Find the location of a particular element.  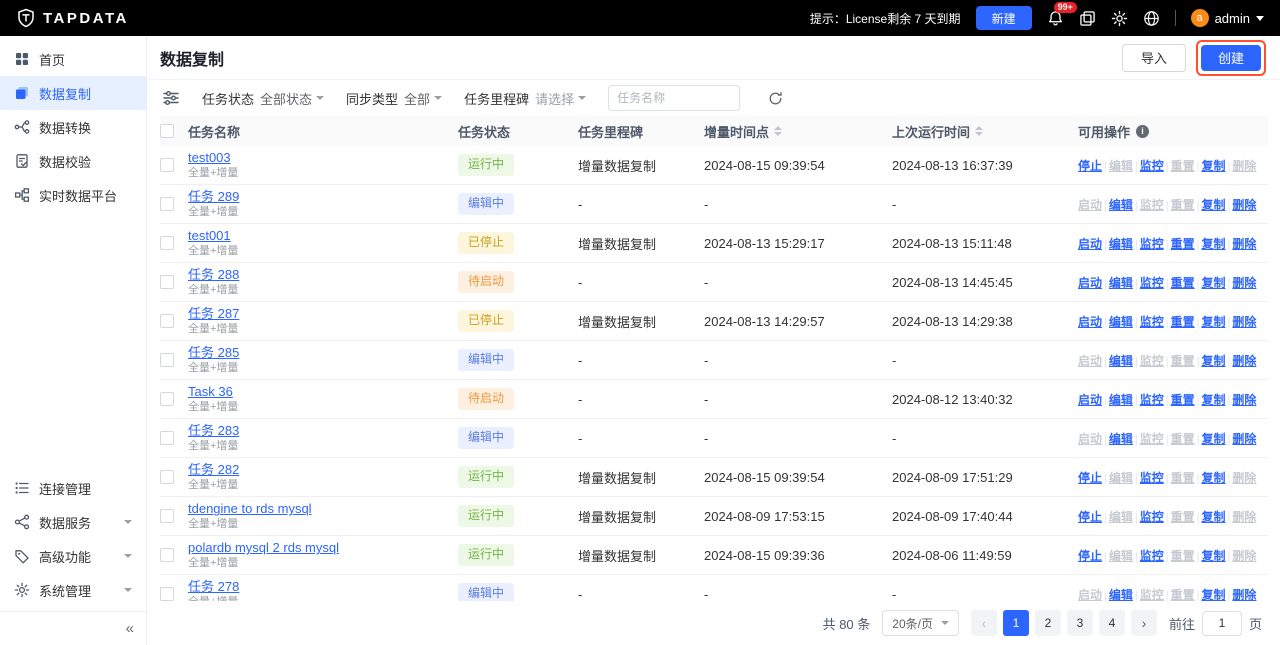

task-name-link: 任务 288 is located at coordinates (214, 275).